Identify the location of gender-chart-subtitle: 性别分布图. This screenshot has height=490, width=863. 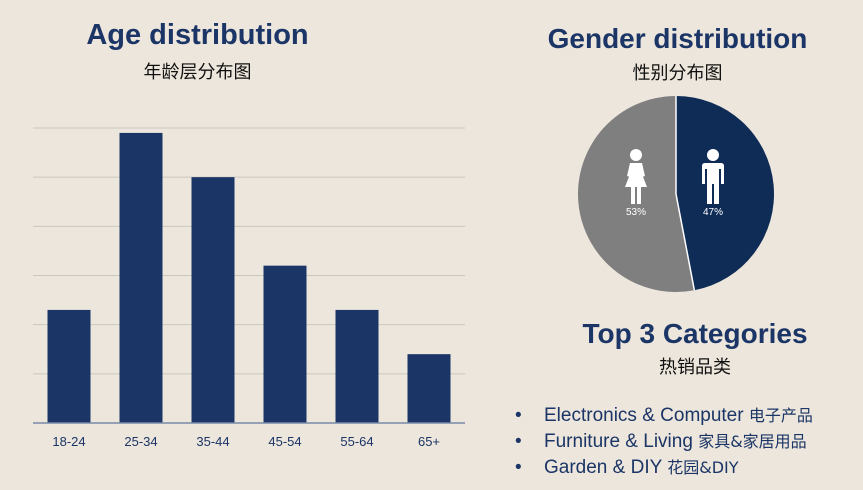
(677, 73).